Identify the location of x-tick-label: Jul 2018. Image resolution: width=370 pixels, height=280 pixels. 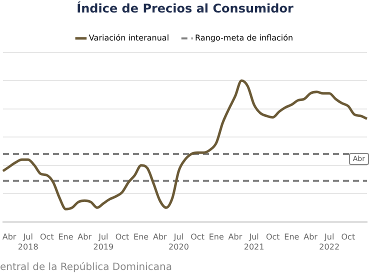
(28, 242).